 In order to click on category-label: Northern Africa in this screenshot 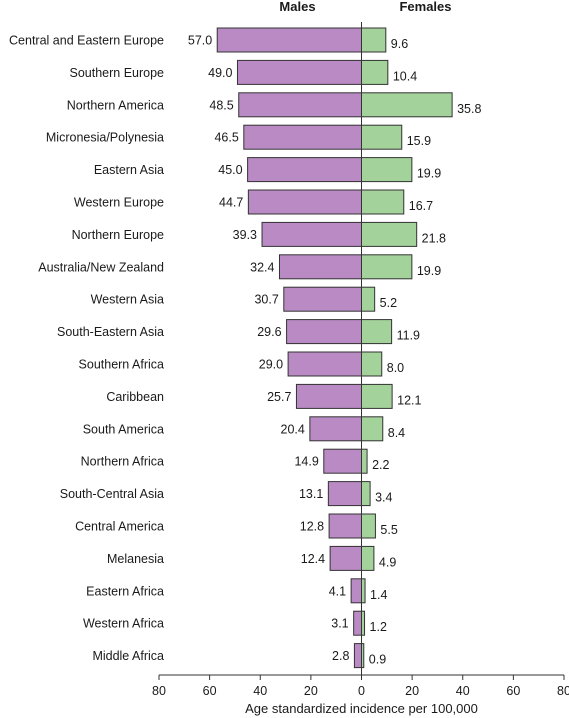, I will do `click(122, 462)`.